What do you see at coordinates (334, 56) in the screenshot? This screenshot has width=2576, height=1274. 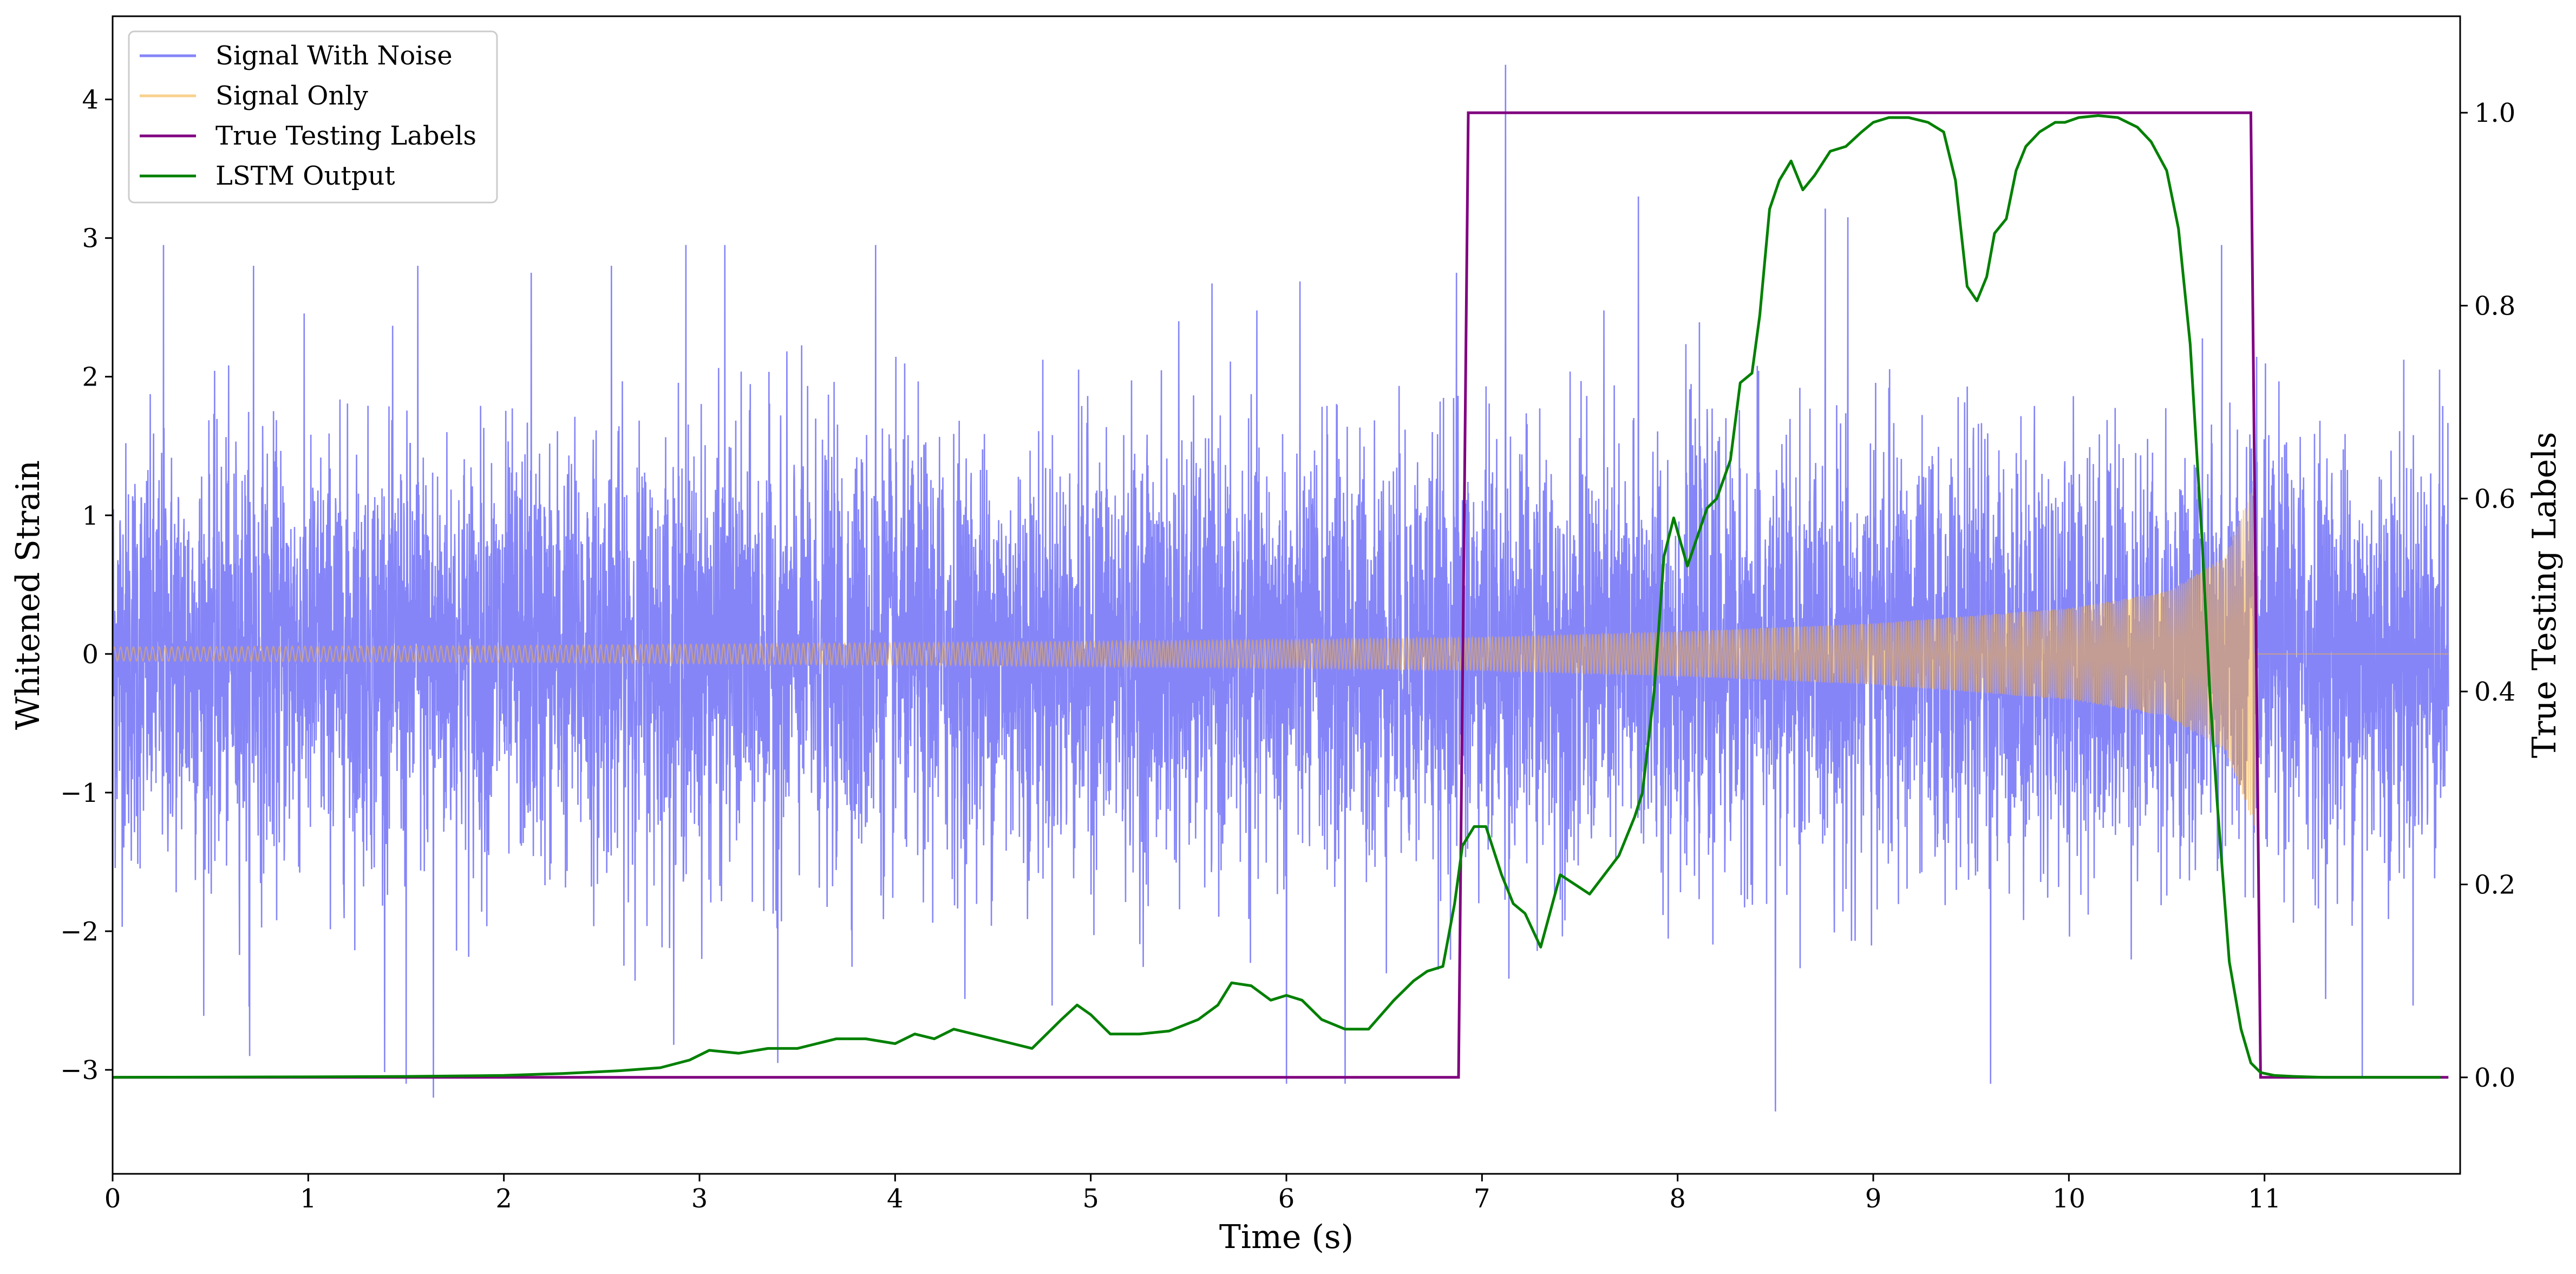 I see `legend-label: Signal With Noise` at bounding box center [334, 56].